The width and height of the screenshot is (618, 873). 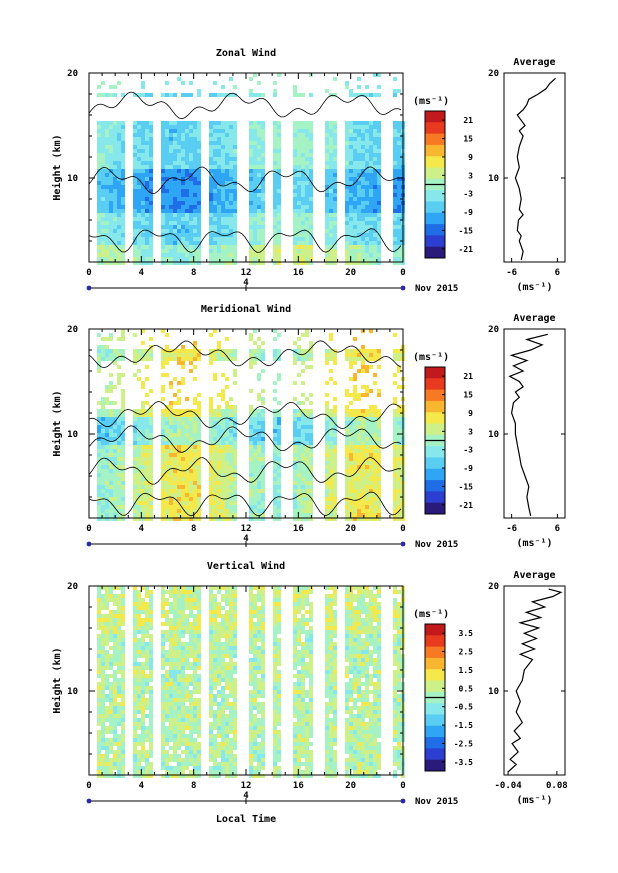 What do you see at coordinates (89, 544) in the screenshot?
I see `date-axis-start-marker` at bounding box center [89, 544].